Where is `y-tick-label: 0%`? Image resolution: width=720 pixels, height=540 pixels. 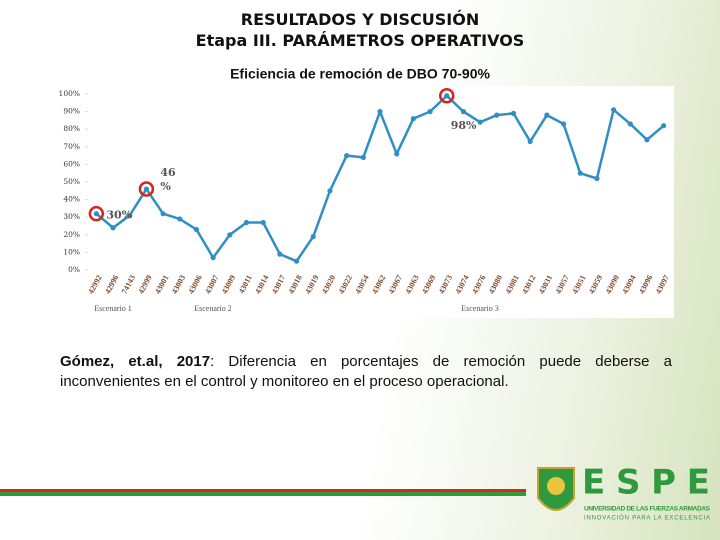
y-tick-label: 0% is located at coordinates (74, 269).